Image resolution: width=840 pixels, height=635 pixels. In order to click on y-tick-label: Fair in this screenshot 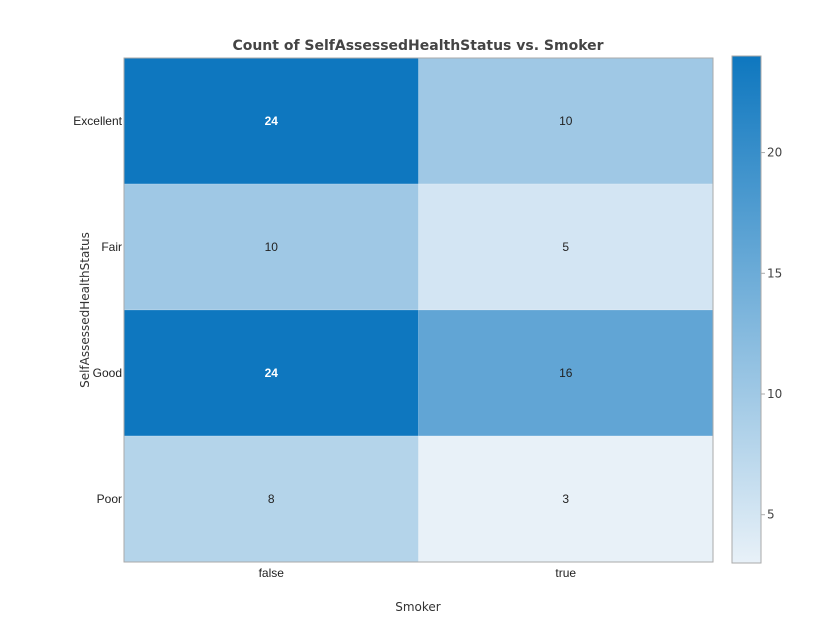, I will do `click(111, 247)`.